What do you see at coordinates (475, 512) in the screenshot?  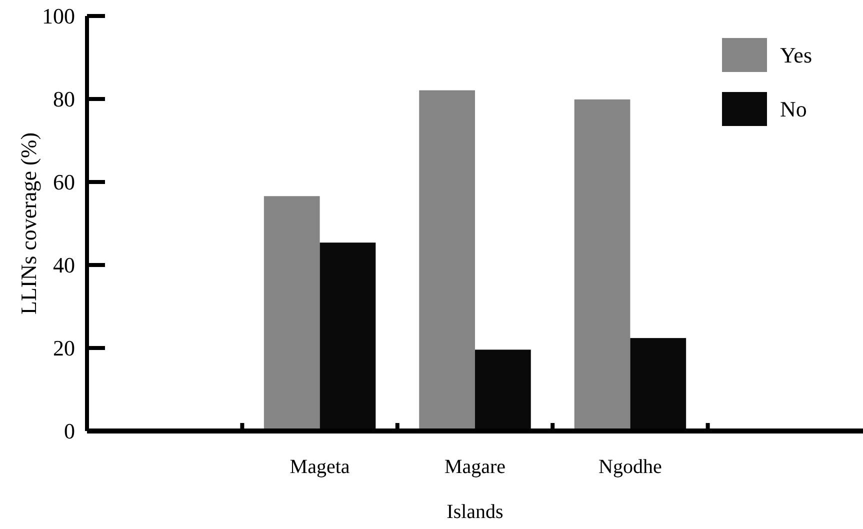 I see `x-axis-title: Islands` at bounding box center [475, 512].